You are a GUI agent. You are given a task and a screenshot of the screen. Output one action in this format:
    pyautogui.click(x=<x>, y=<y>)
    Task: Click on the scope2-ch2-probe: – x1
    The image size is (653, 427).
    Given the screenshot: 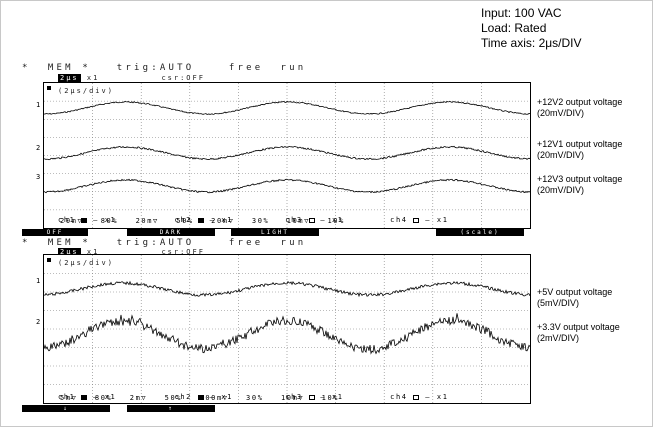 What is the action you would take?
    pyautogui.click(x=221, y=397)
    